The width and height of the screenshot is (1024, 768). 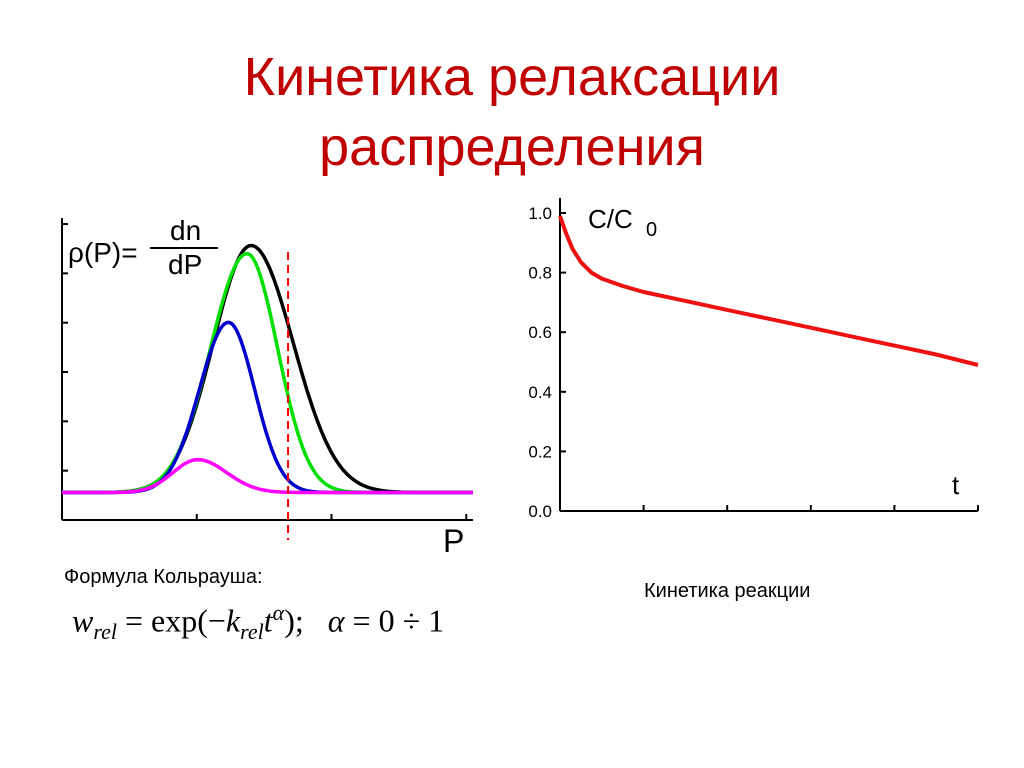 What do you see at coordinates (252, 632) in the screenshot?
I see `formula-k-sub: rel` at bounding box center [252, 632].